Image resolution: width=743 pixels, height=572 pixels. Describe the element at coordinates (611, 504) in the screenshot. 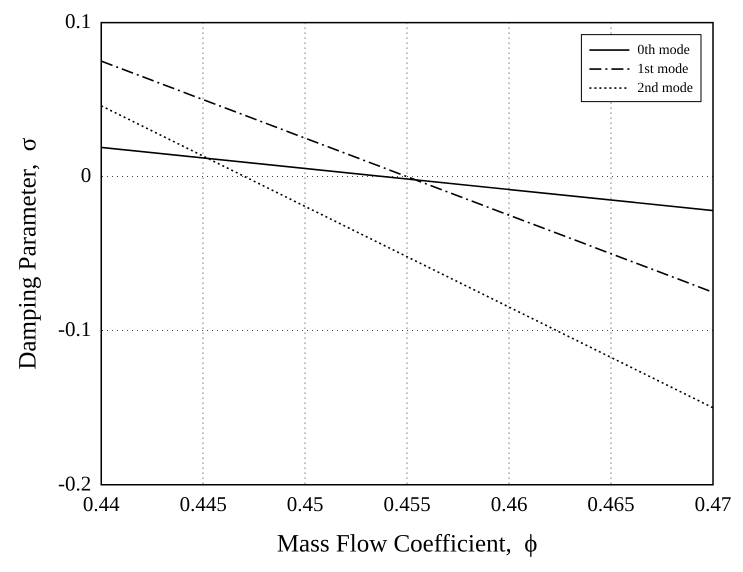

I see `x-tick-label: 0.465` at that location.